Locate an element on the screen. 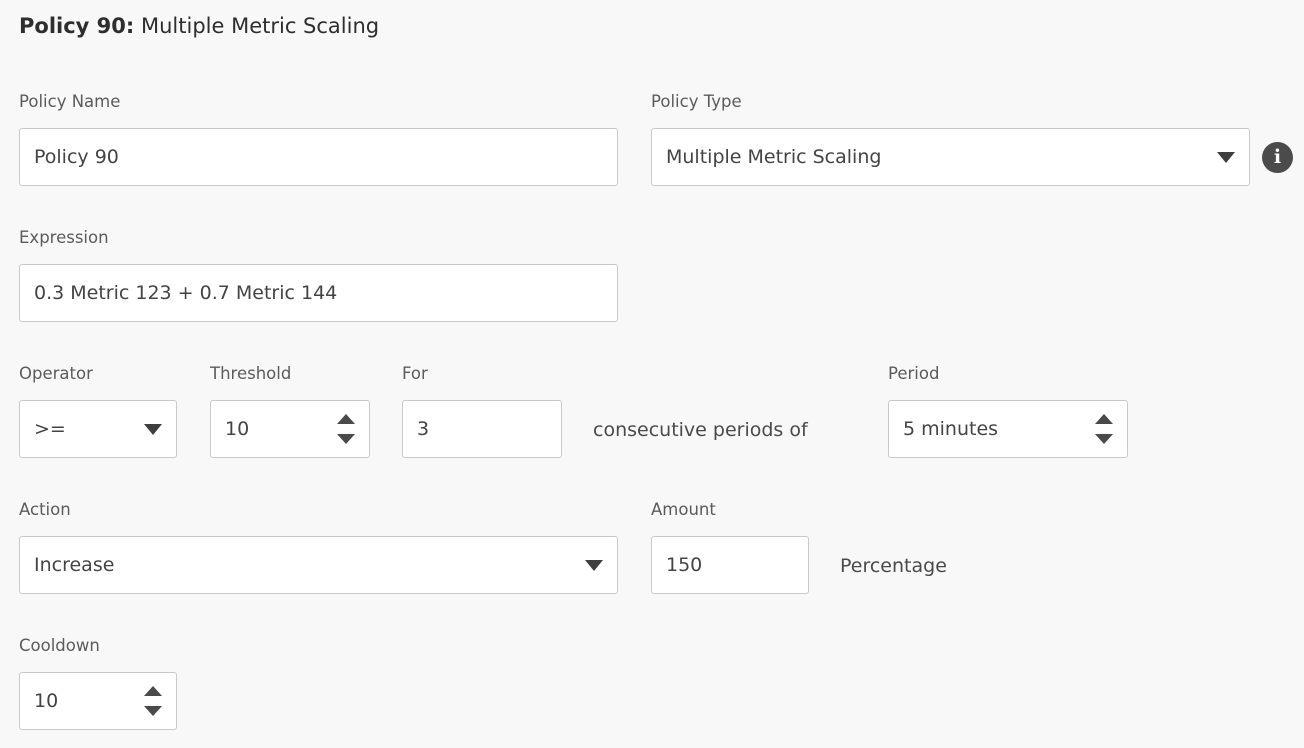 The image size is (1304, 748). amount-value: 150 is located at coordinates (684, 565).